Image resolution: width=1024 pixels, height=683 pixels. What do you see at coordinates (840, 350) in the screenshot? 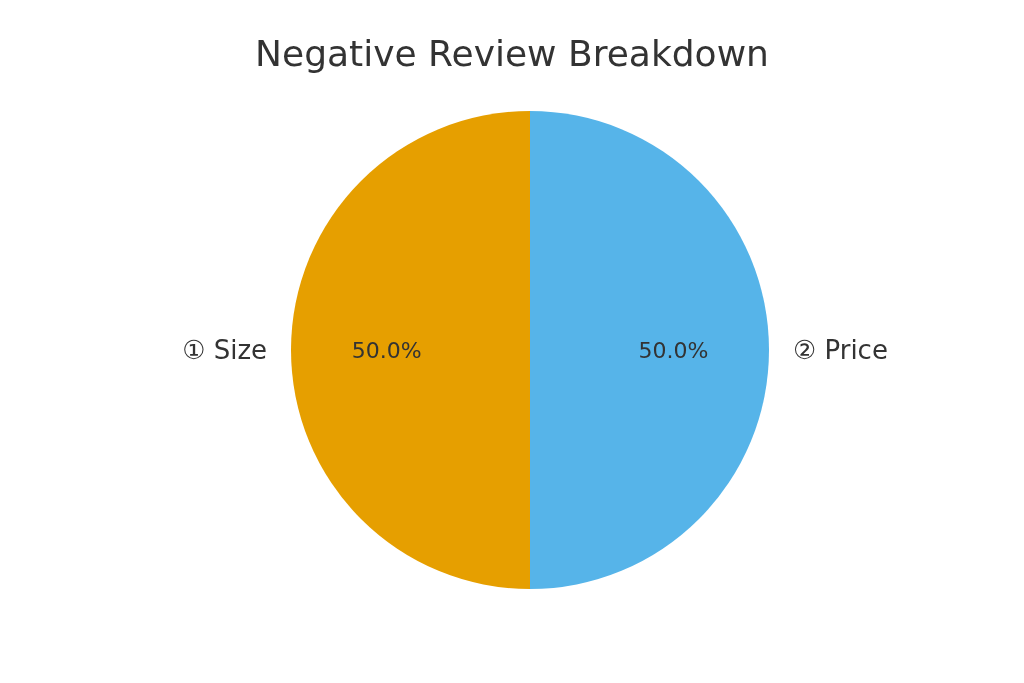
I see `slice-label: ② Price` at bounding box center [840, 350].